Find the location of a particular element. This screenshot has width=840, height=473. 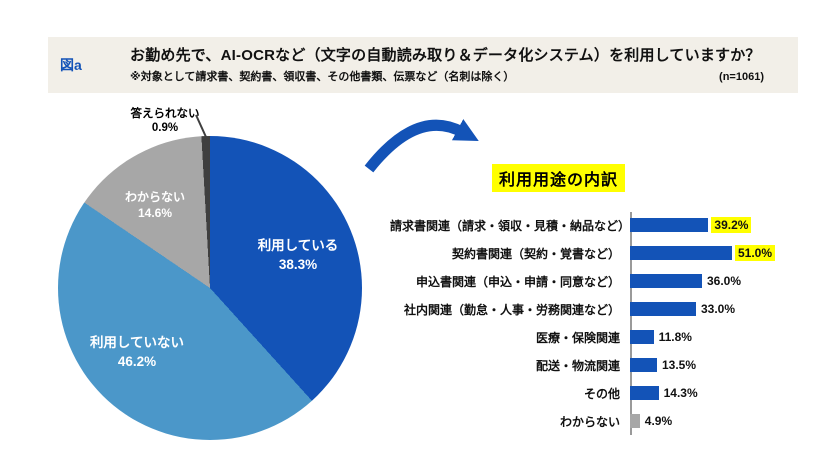

bar-row: その他 14.3% is located at coordinates (612, 393).